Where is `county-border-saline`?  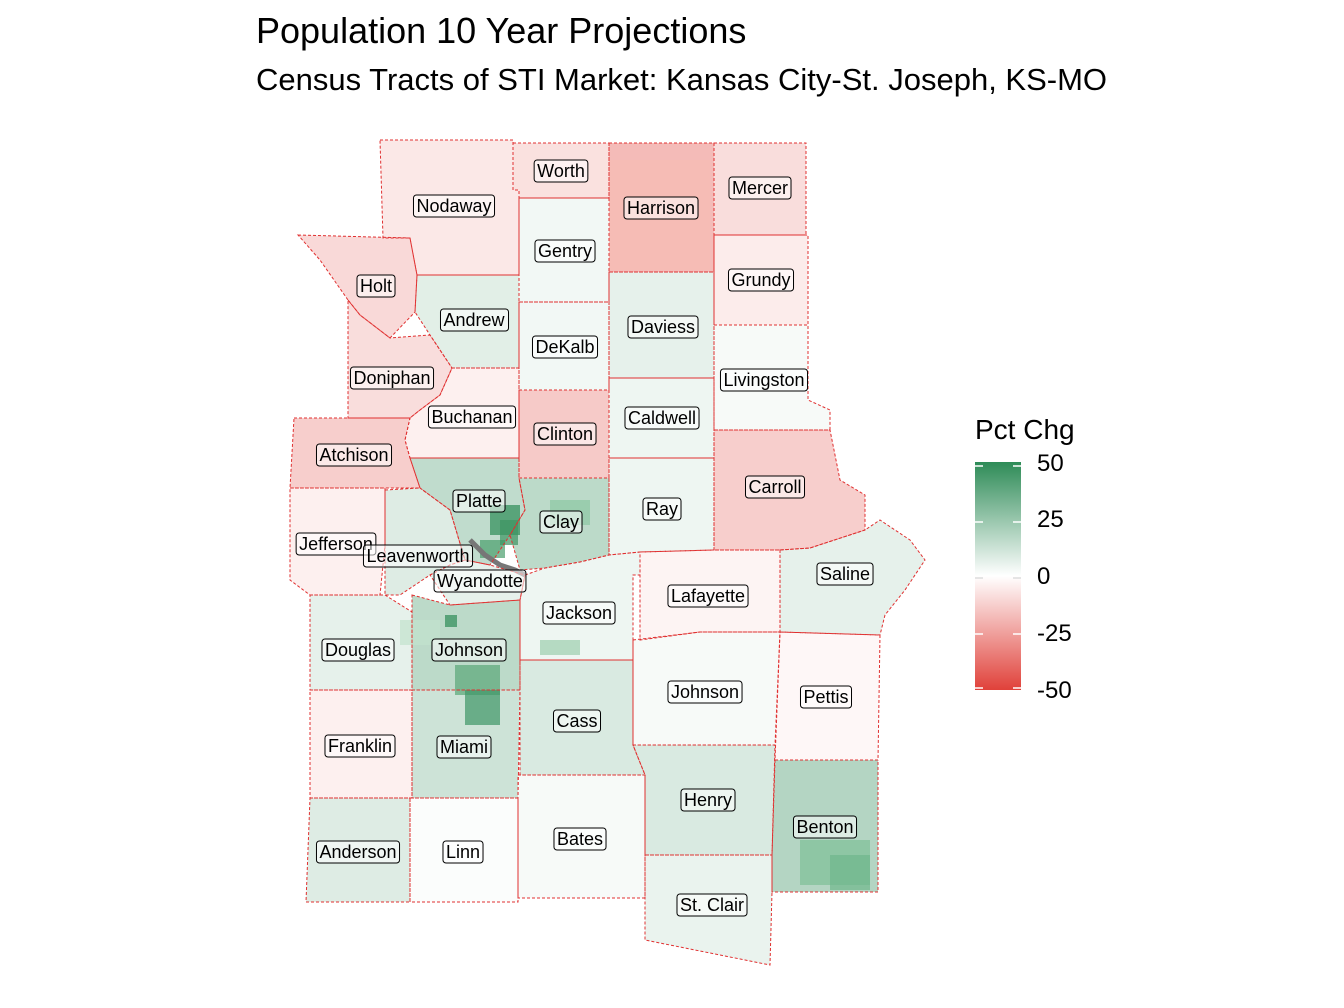 county-border-saline is located at coordinates (852, 577).